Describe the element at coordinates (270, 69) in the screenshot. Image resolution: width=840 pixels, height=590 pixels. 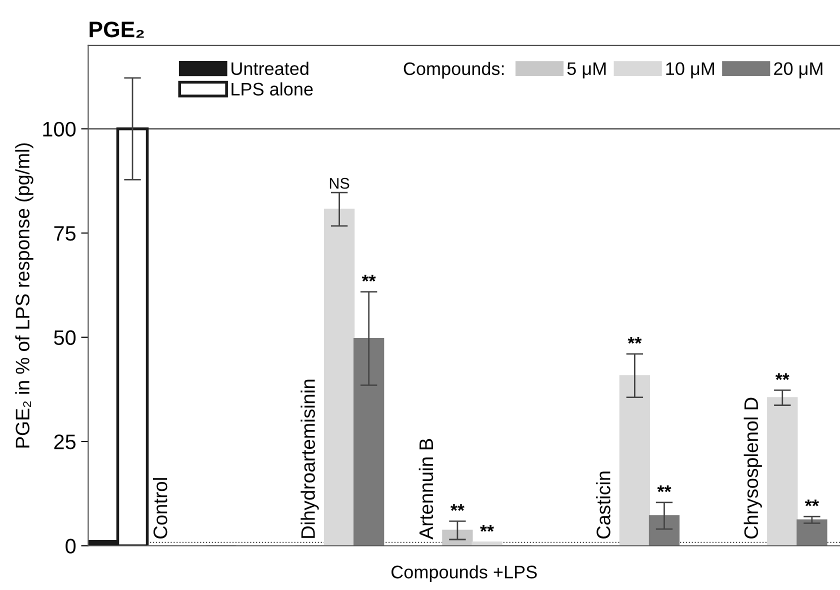
I see `legend-label: Untreated` at that location.